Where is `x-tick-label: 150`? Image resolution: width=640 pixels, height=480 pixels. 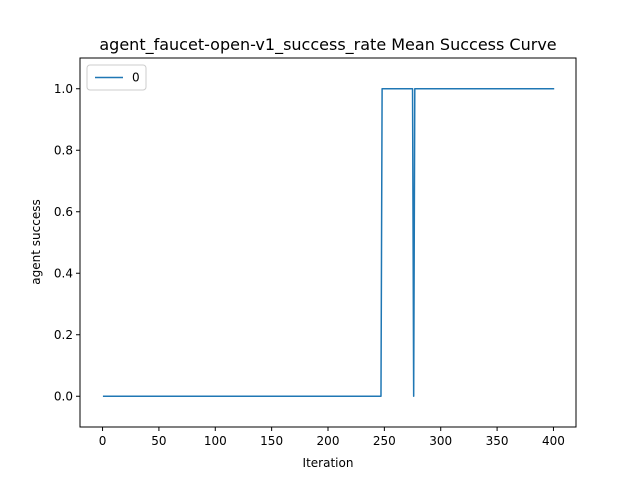 x-tick-label: 150 is located at coordinates (271, 441).